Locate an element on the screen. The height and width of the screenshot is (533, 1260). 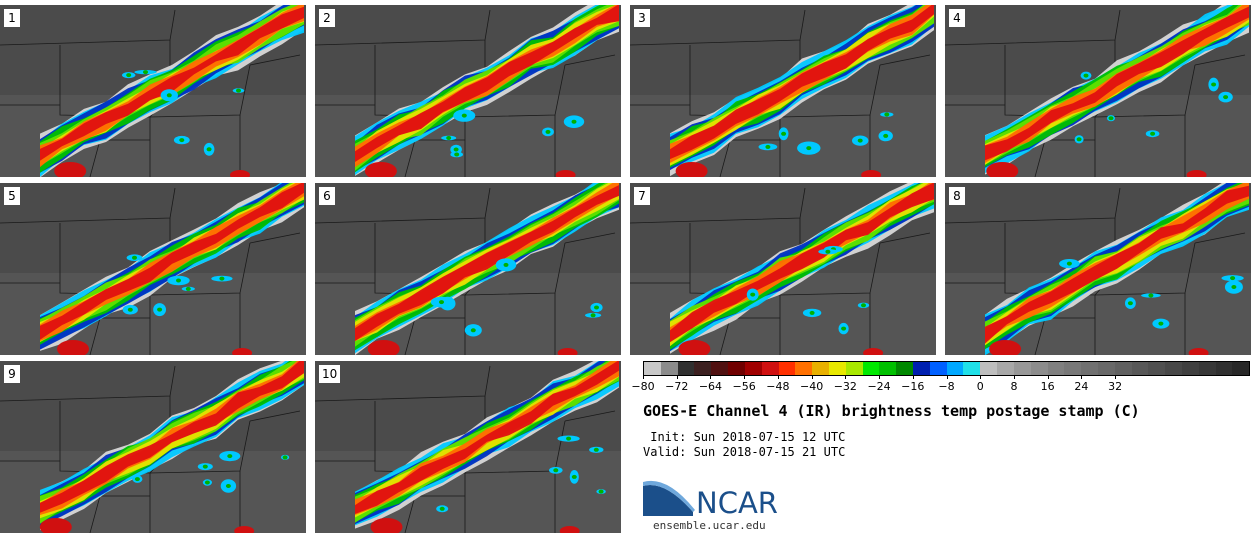
colorbar-tick-label: −16 is located at coordinates (913, 386).